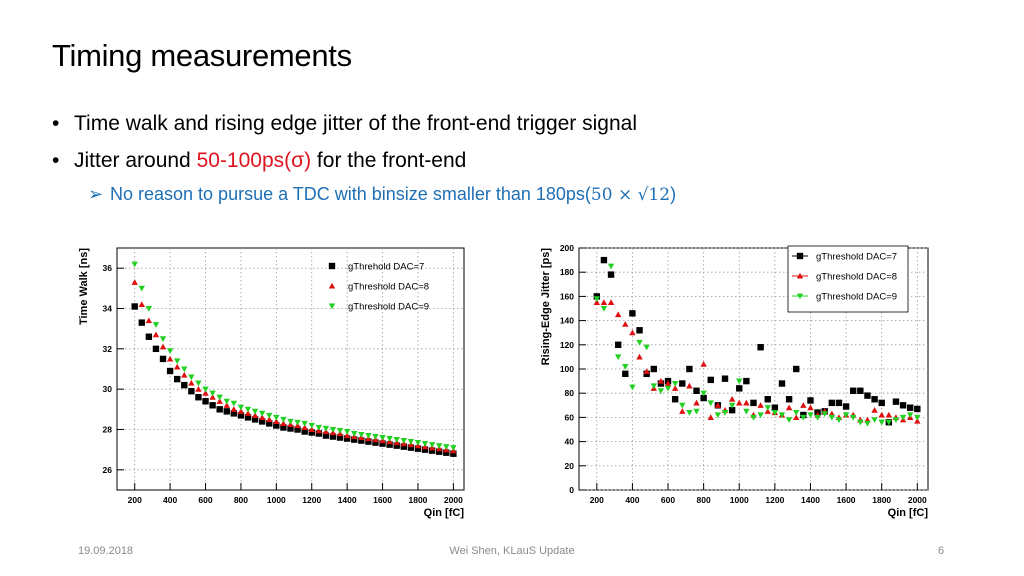 The width and height of the screenshot is (1024, 576). Describe the element at coordinates (170, 500) in the screenshot. I see `x-tick-label: 400` at that location.